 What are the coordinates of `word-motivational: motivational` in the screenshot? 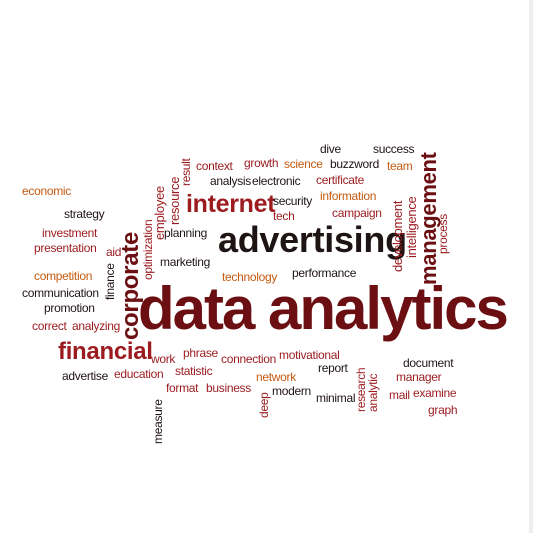 It's located at (309, 355).